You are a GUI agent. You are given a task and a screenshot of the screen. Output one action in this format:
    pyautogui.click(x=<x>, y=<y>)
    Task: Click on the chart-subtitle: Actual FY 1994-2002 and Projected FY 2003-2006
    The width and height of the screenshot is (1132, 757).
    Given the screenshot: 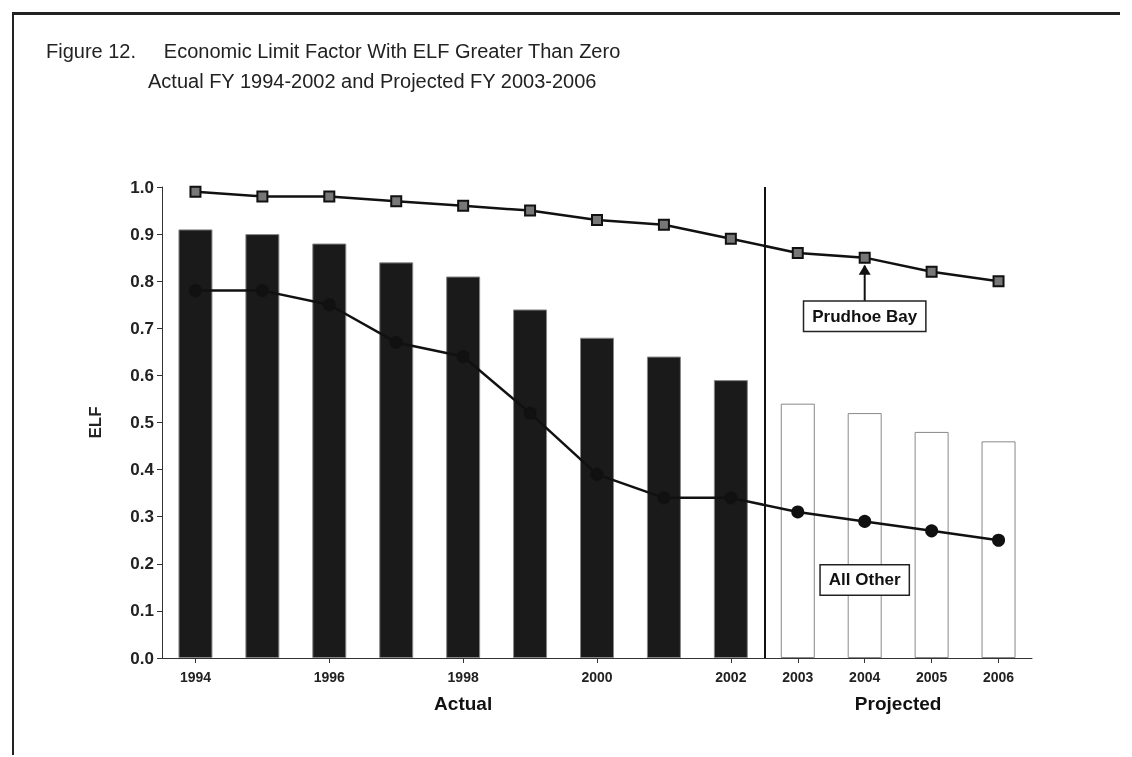 What is the action you would take?
    pyautogui.click(x=372, y=81)
    